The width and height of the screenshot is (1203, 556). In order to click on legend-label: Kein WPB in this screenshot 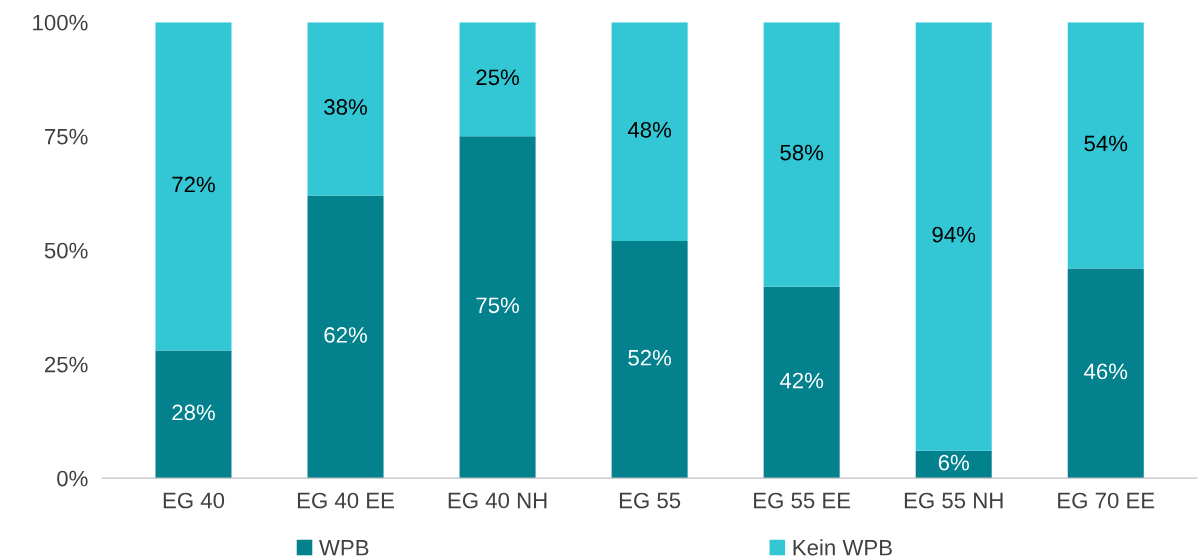, I will do `click(842, 547)`.